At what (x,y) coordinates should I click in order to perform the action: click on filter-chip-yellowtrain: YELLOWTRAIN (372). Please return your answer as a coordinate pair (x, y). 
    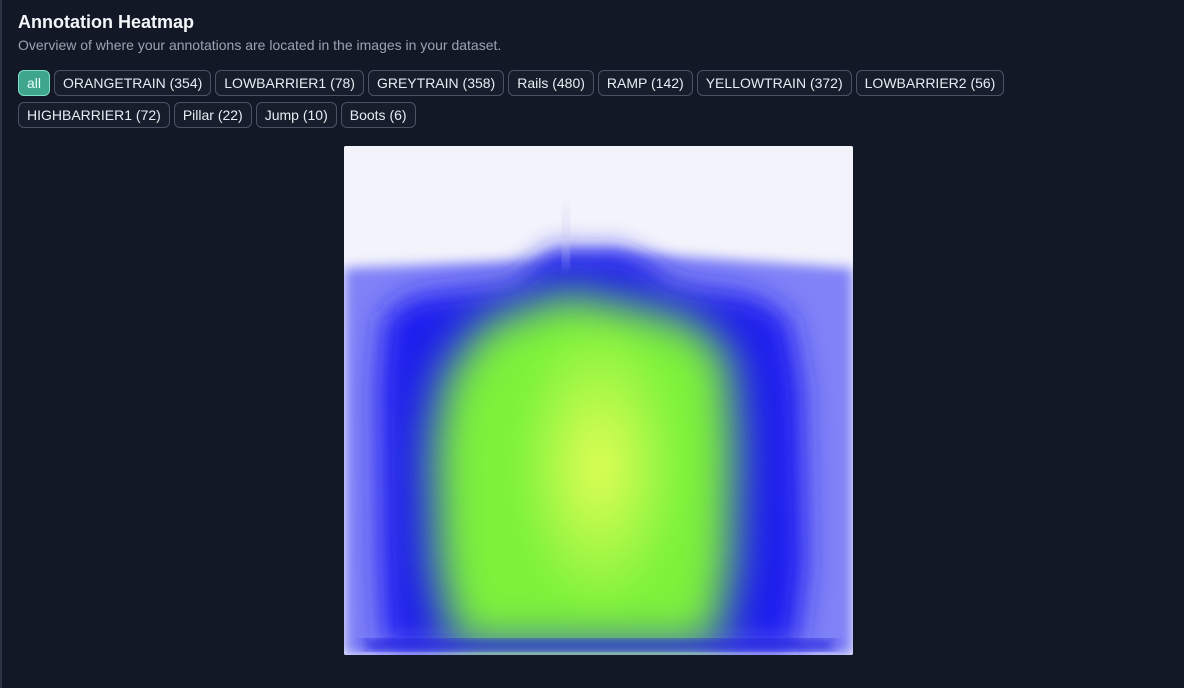
    Looking at the image, I should click on (774, 83).